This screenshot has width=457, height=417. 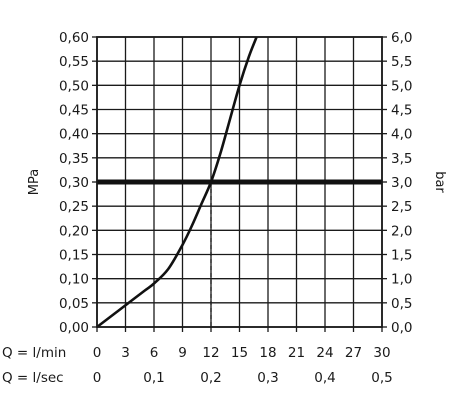 What do you see at coordinates (296, 353) in the screenshot?
I see `x-tick-label-lmin-7: 21` at bounding box center [296, 353].